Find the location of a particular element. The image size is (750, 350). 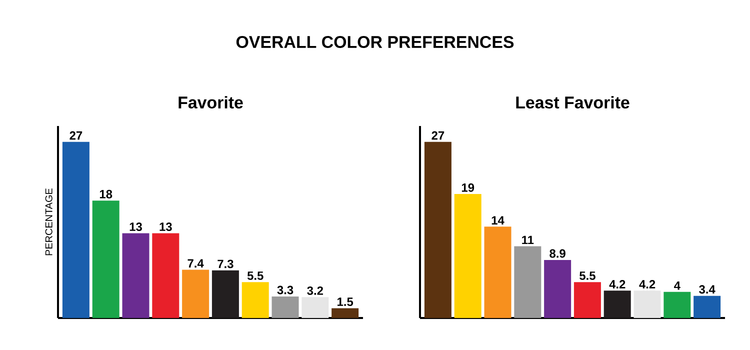

data-label: 7.3 is located at coordinates (226, 264).